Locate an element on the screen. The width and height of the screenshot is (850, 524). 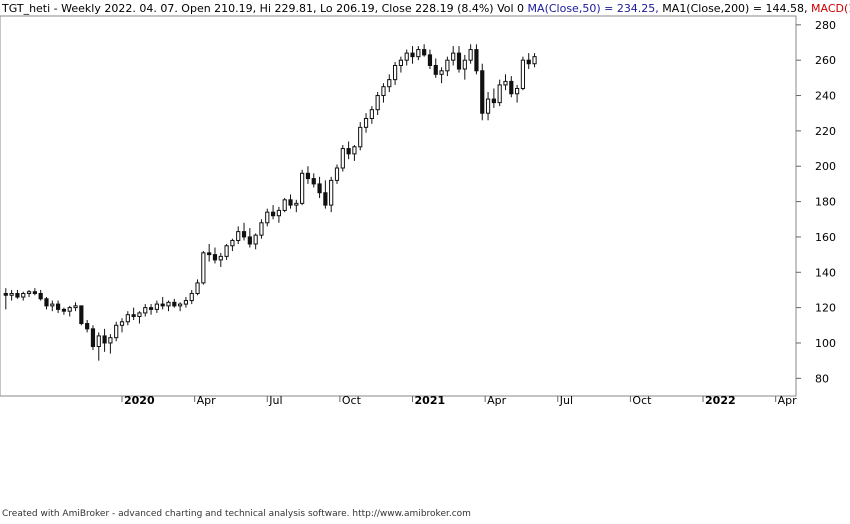
y-tick-label: 160 is located at coordinates (825, 237).